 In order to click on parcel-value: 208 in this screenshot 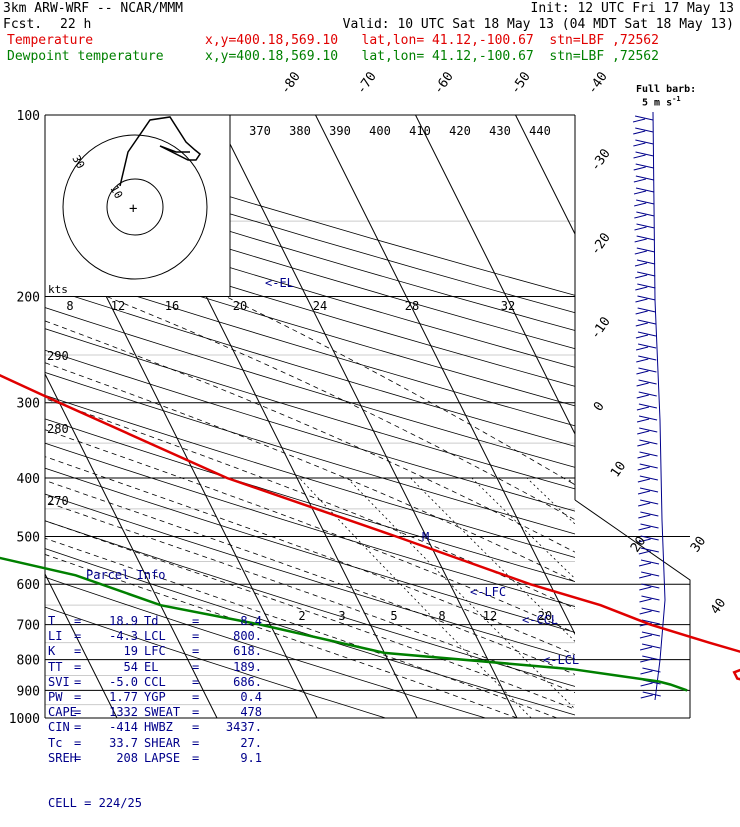, I will do `click(112, 758)`.